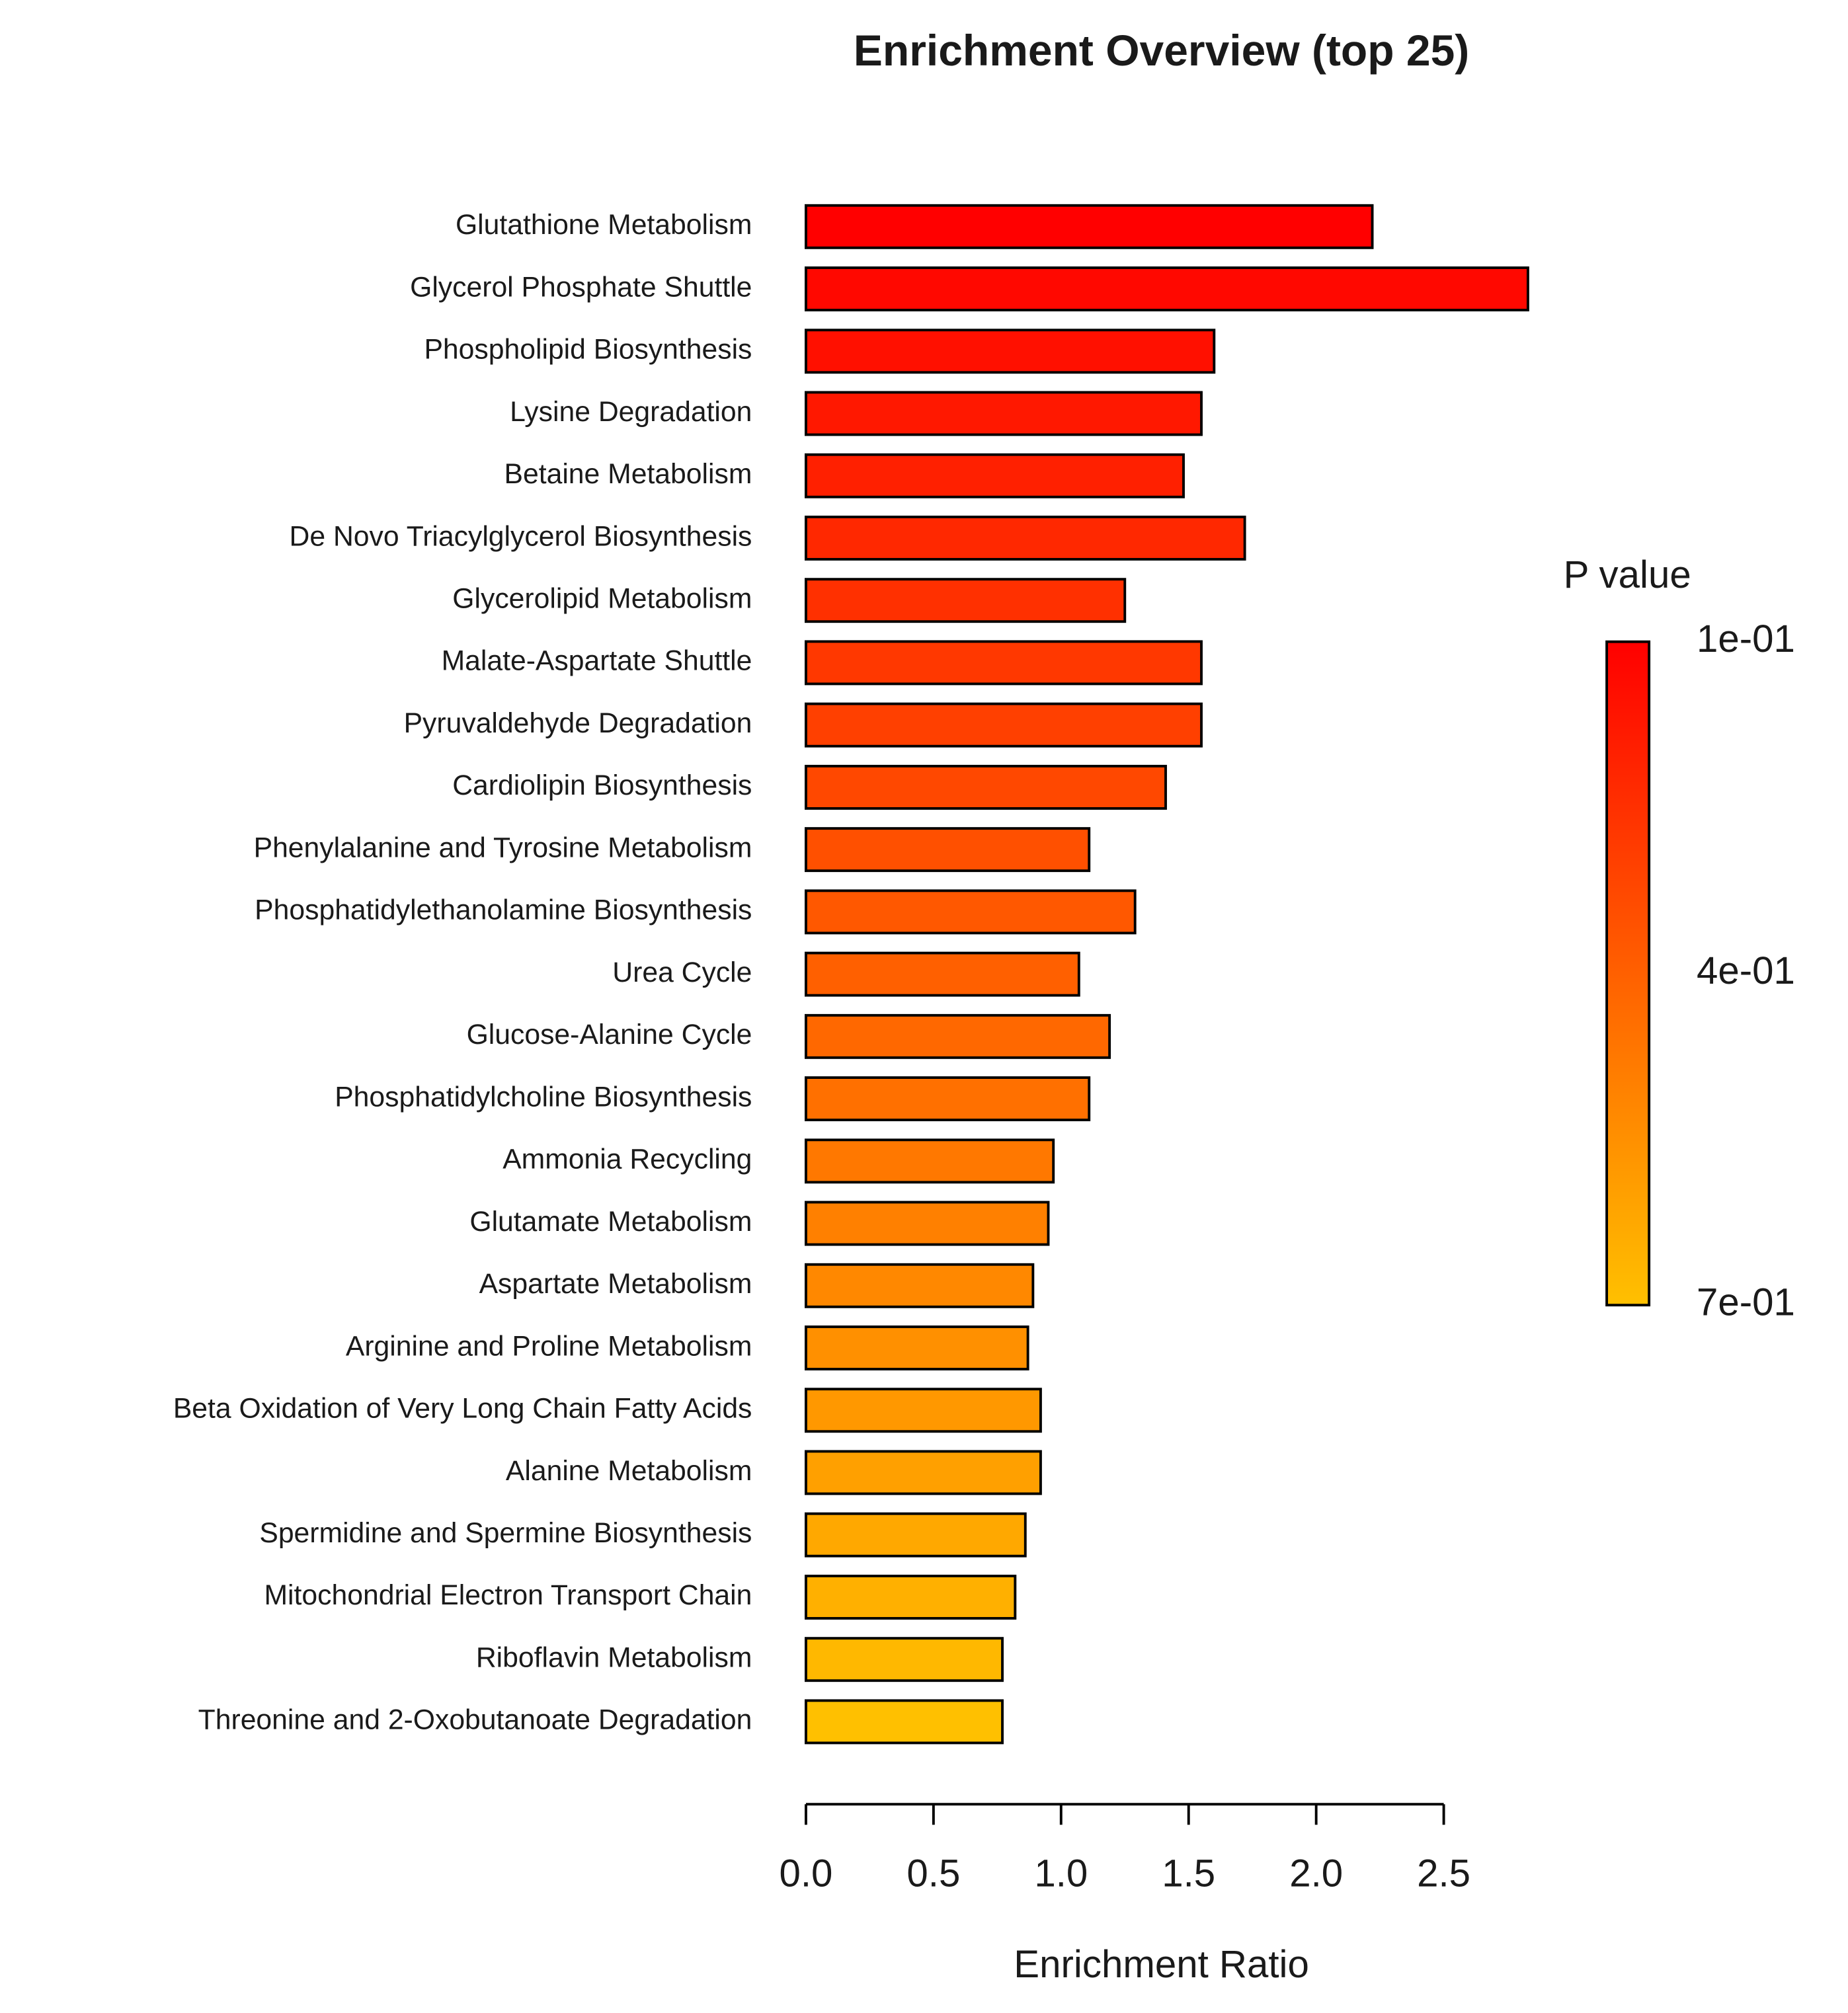 The height and width of the screenshot is (2013, 1848). Describe the element at coordinates (1628, 973) in the screenshot. I see `colorbar` at that location.